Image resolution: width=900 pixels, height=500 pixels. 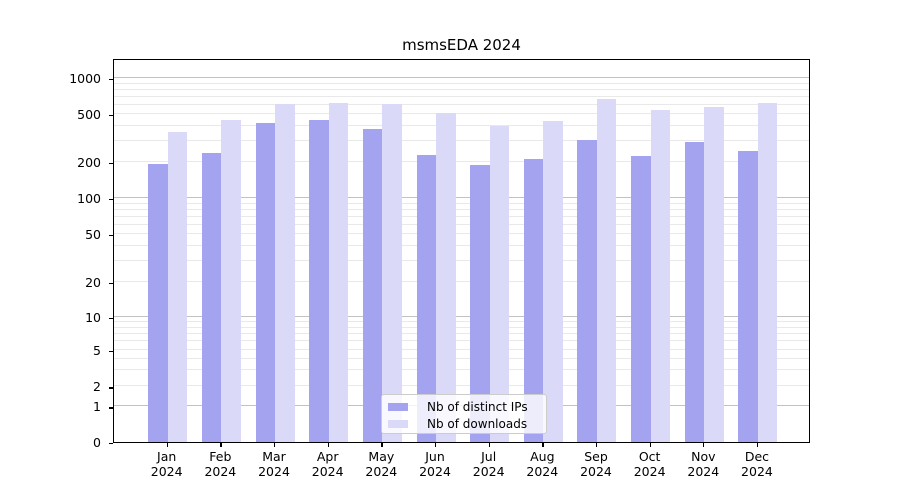 I want to click on x-axis-label-apr: Apr 2024, so click(x=327, y=464).